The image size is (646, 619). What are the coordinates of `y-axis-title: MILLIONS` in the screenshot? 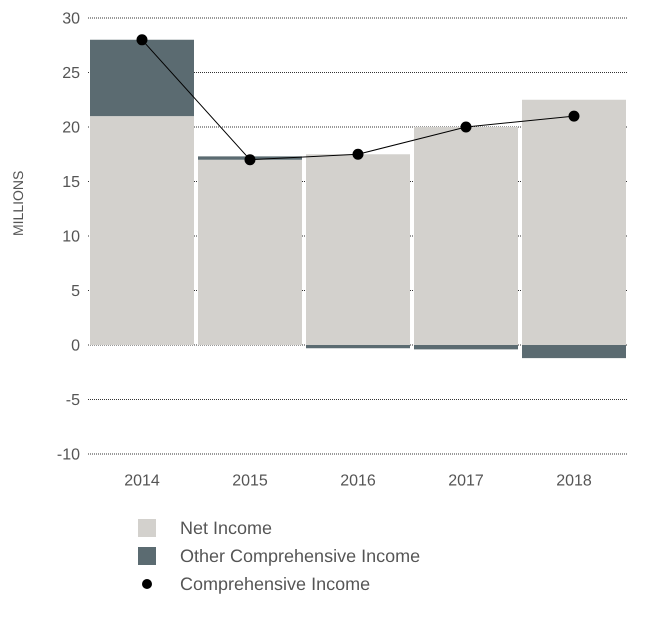 It's located at (18, 203).